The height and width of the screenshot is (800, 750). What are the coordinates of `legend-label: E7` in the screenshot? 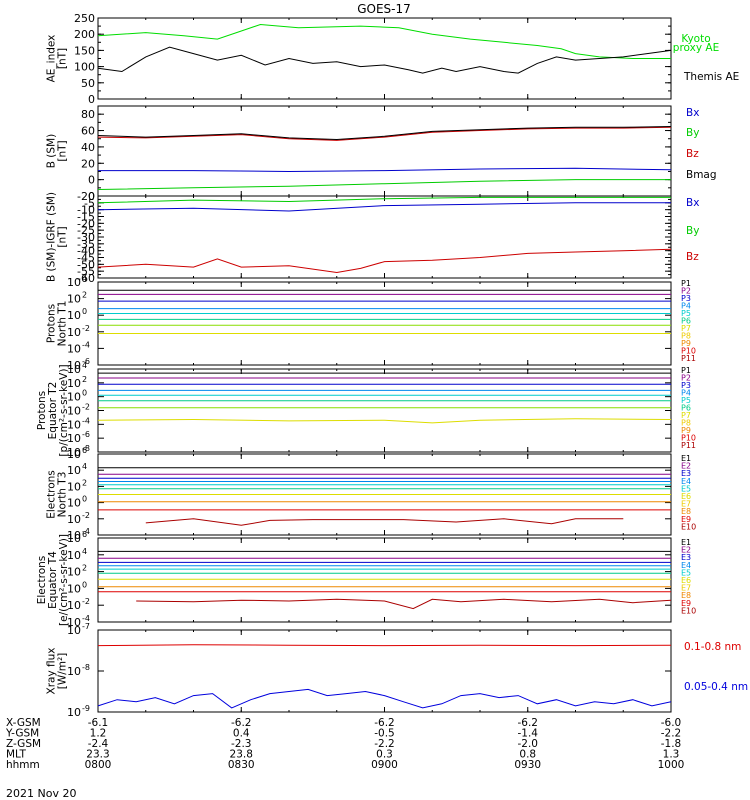 It's located at (686, 588).